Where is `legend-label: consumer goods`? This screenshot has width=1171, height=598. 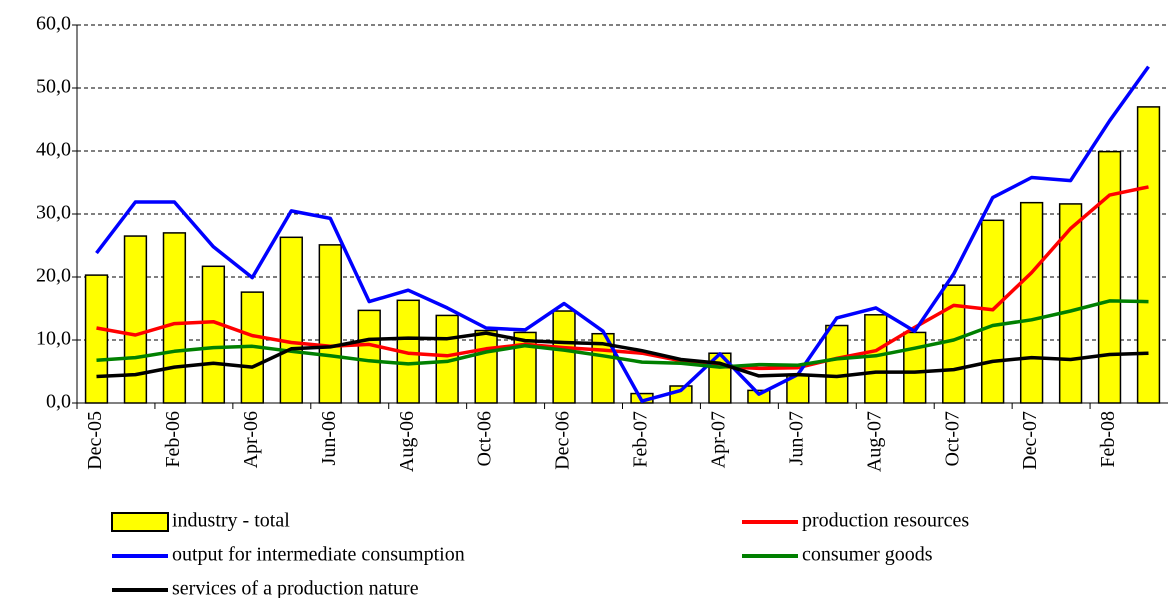
legend-label: consumer goods is located at coordinates (867, 555).